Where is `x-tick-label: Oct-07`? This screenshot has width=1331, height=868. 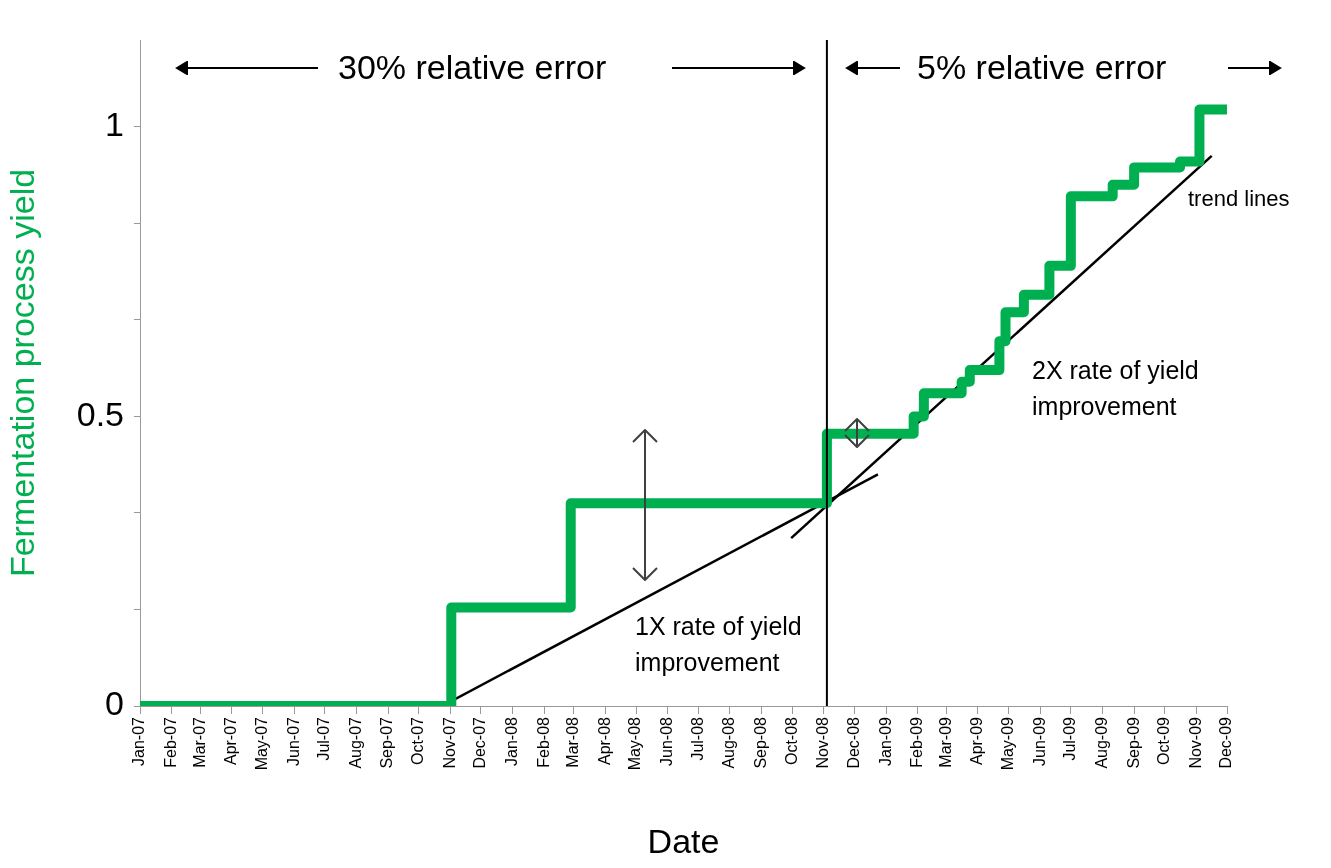 x-tick-label: Oct-07 is located at coordinates (418, 741).